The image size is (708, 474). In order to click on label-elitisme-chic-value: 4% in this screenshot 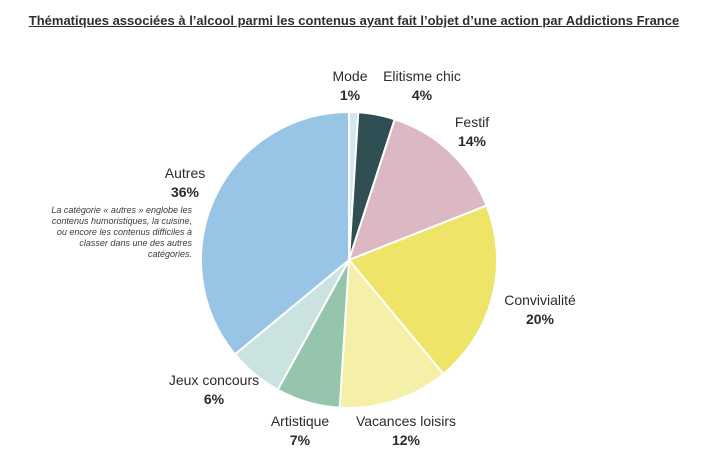, I will do `click(422, 95)`.